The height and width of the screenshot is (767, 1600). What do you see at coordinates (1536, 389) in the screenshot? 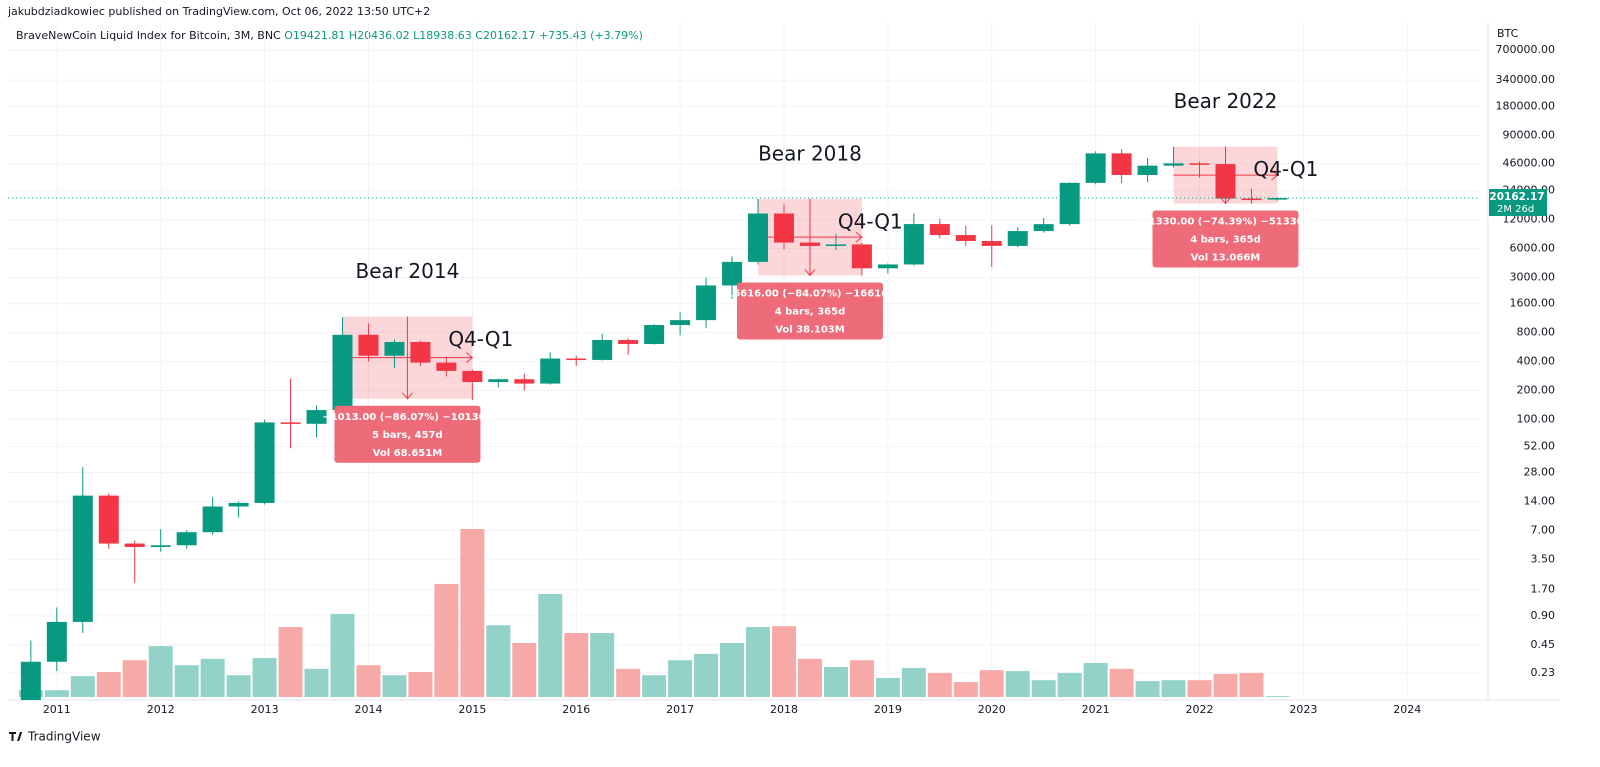
I see `y-tick-label: 200.00` at bounding box center [1536, 389].